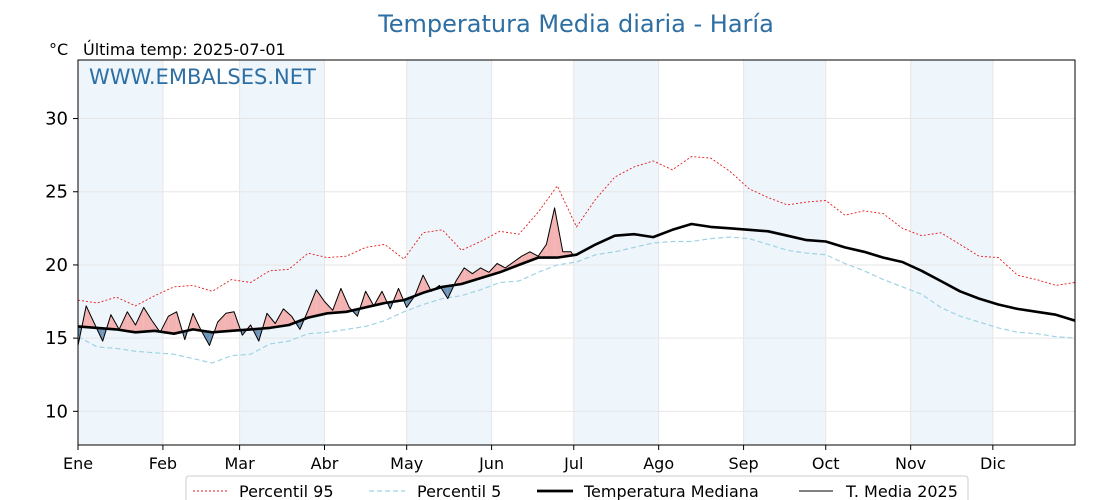 The image size is (1120, 500). Describe the element at coordinates (534, 459) in the screenshot. I see `x-axis: Ene Feb Mar Abr May Jun Jul Ago Sep Oct Nov Dic` at that location.